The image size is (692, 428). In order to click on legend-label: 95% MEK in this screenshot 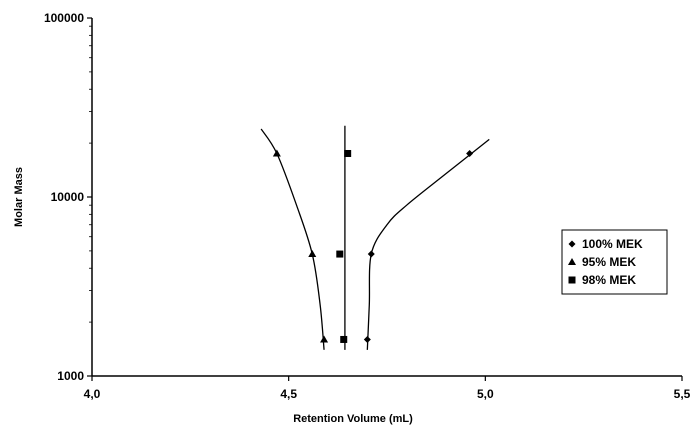, I will do `click(609, 262)`.